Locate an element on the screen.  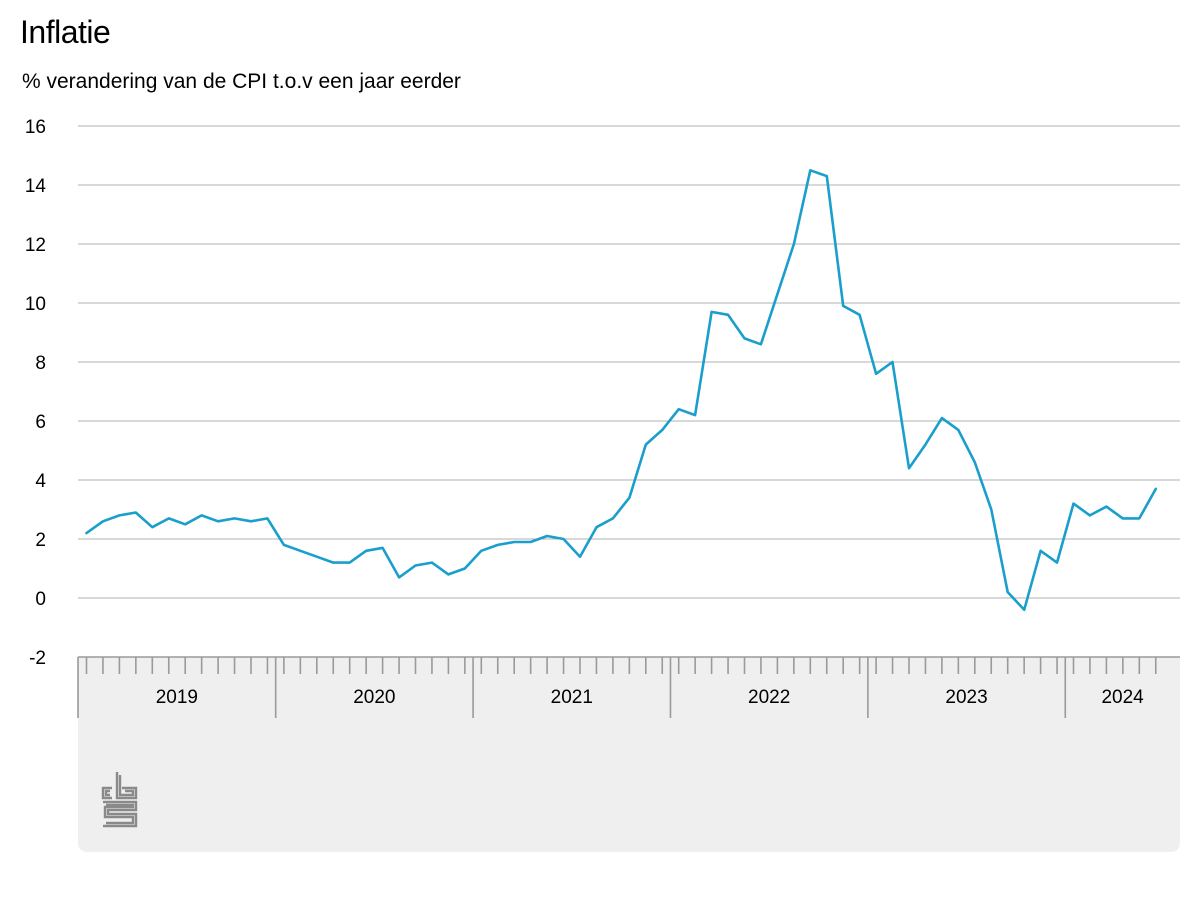
y-tick-label: 4 is located at coordinates (40, 481).